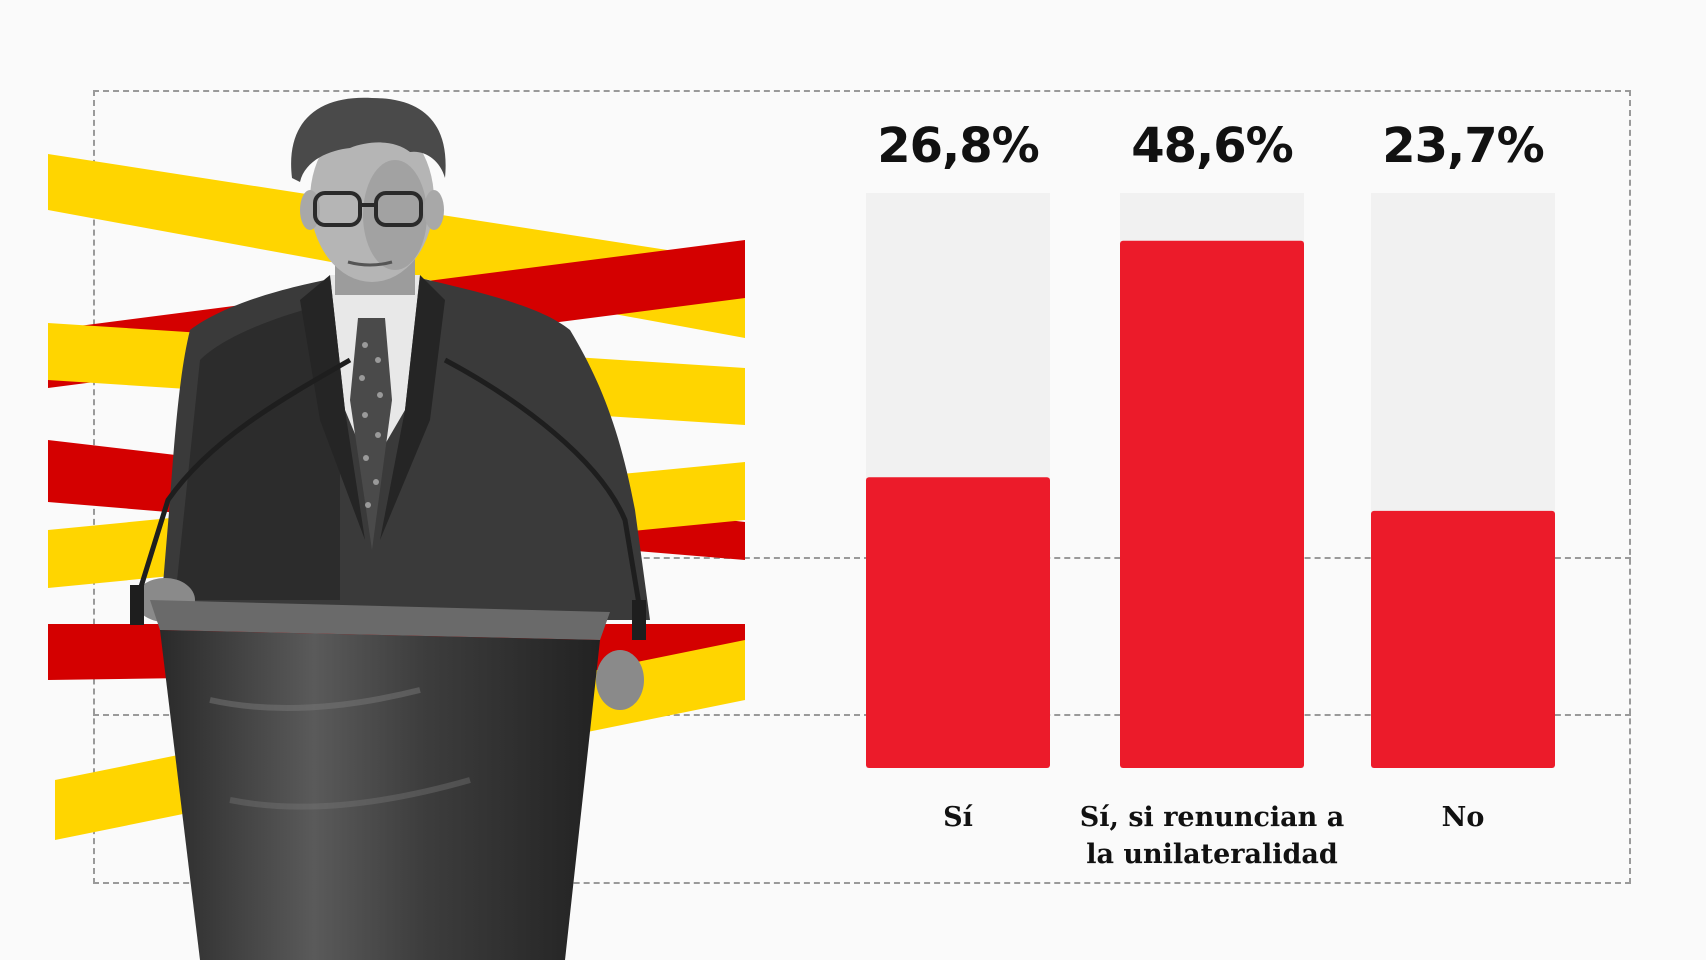 This screenshot has height=960, width=1706. Describe the element at coordinates (368, 139) in the screenshot. I see `hair` at that location.